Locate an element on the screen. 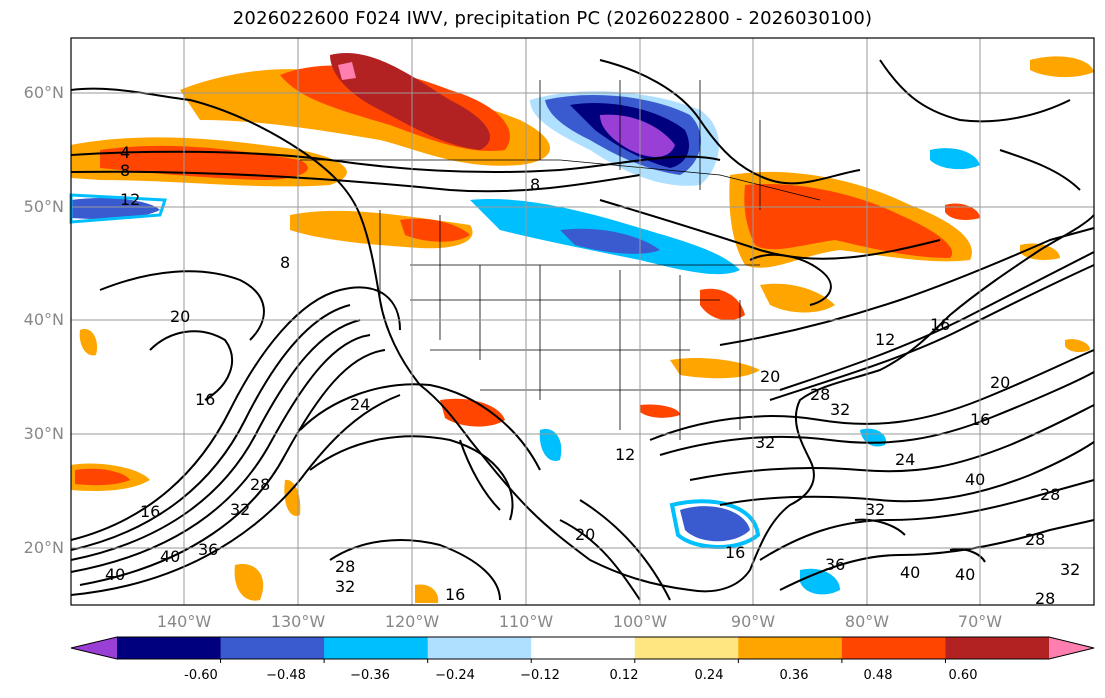 This screenshot has height=698, width=1105. lon-label-120w: 120°W is located at coordinates (412, 621).